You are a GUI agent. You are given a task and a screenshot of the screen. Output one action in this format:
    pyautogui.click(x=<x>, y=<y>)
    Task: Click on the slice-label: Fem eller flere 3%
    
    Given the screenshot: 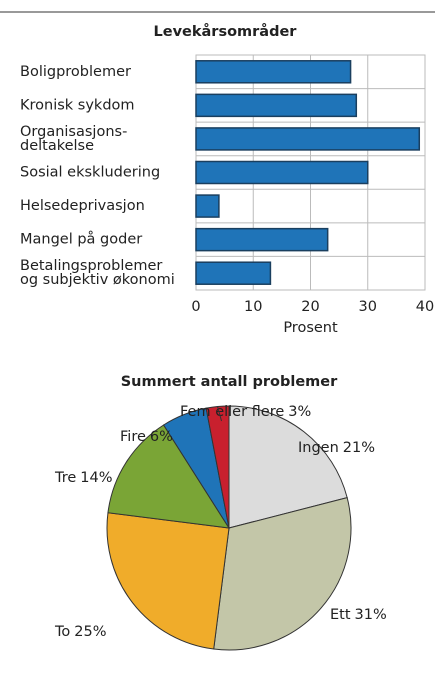 What is the action you would take?
    pyautogui.click(x=245, y=412)
    